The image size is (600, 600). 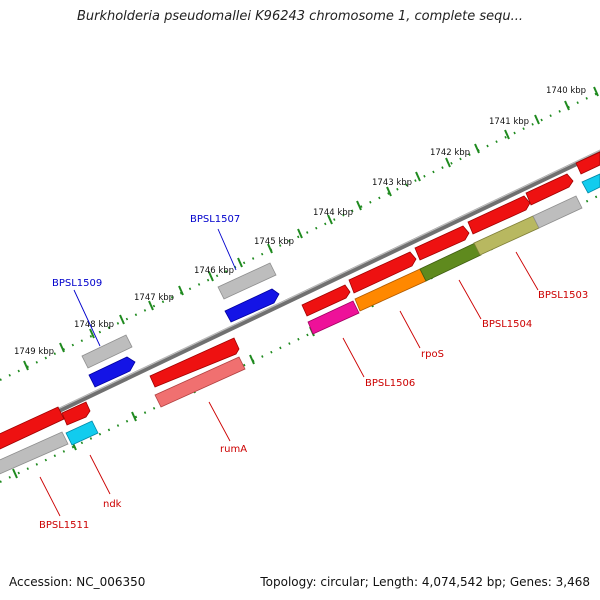 What do you see at coordinates (566, 91) in the screenshot?
I see `scale-label-1740: 1740 kbp` at bounding box center [566, 91].